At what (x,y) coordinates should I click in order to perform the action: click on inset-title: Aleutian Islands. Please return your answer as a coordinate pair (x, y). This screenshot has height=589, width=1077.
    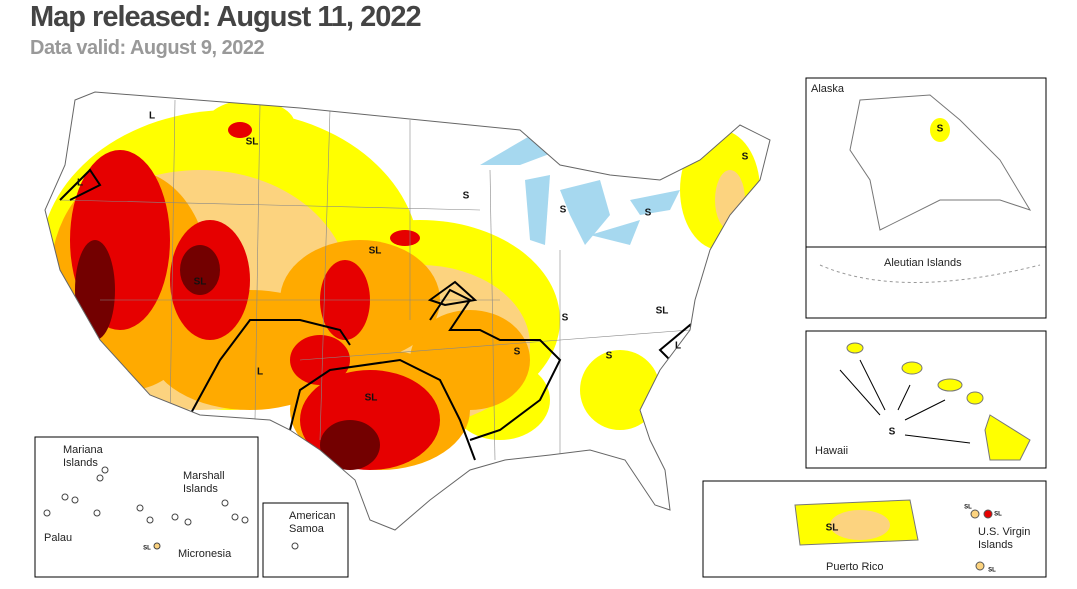
    Looking at the image, I should click on (923, 263).